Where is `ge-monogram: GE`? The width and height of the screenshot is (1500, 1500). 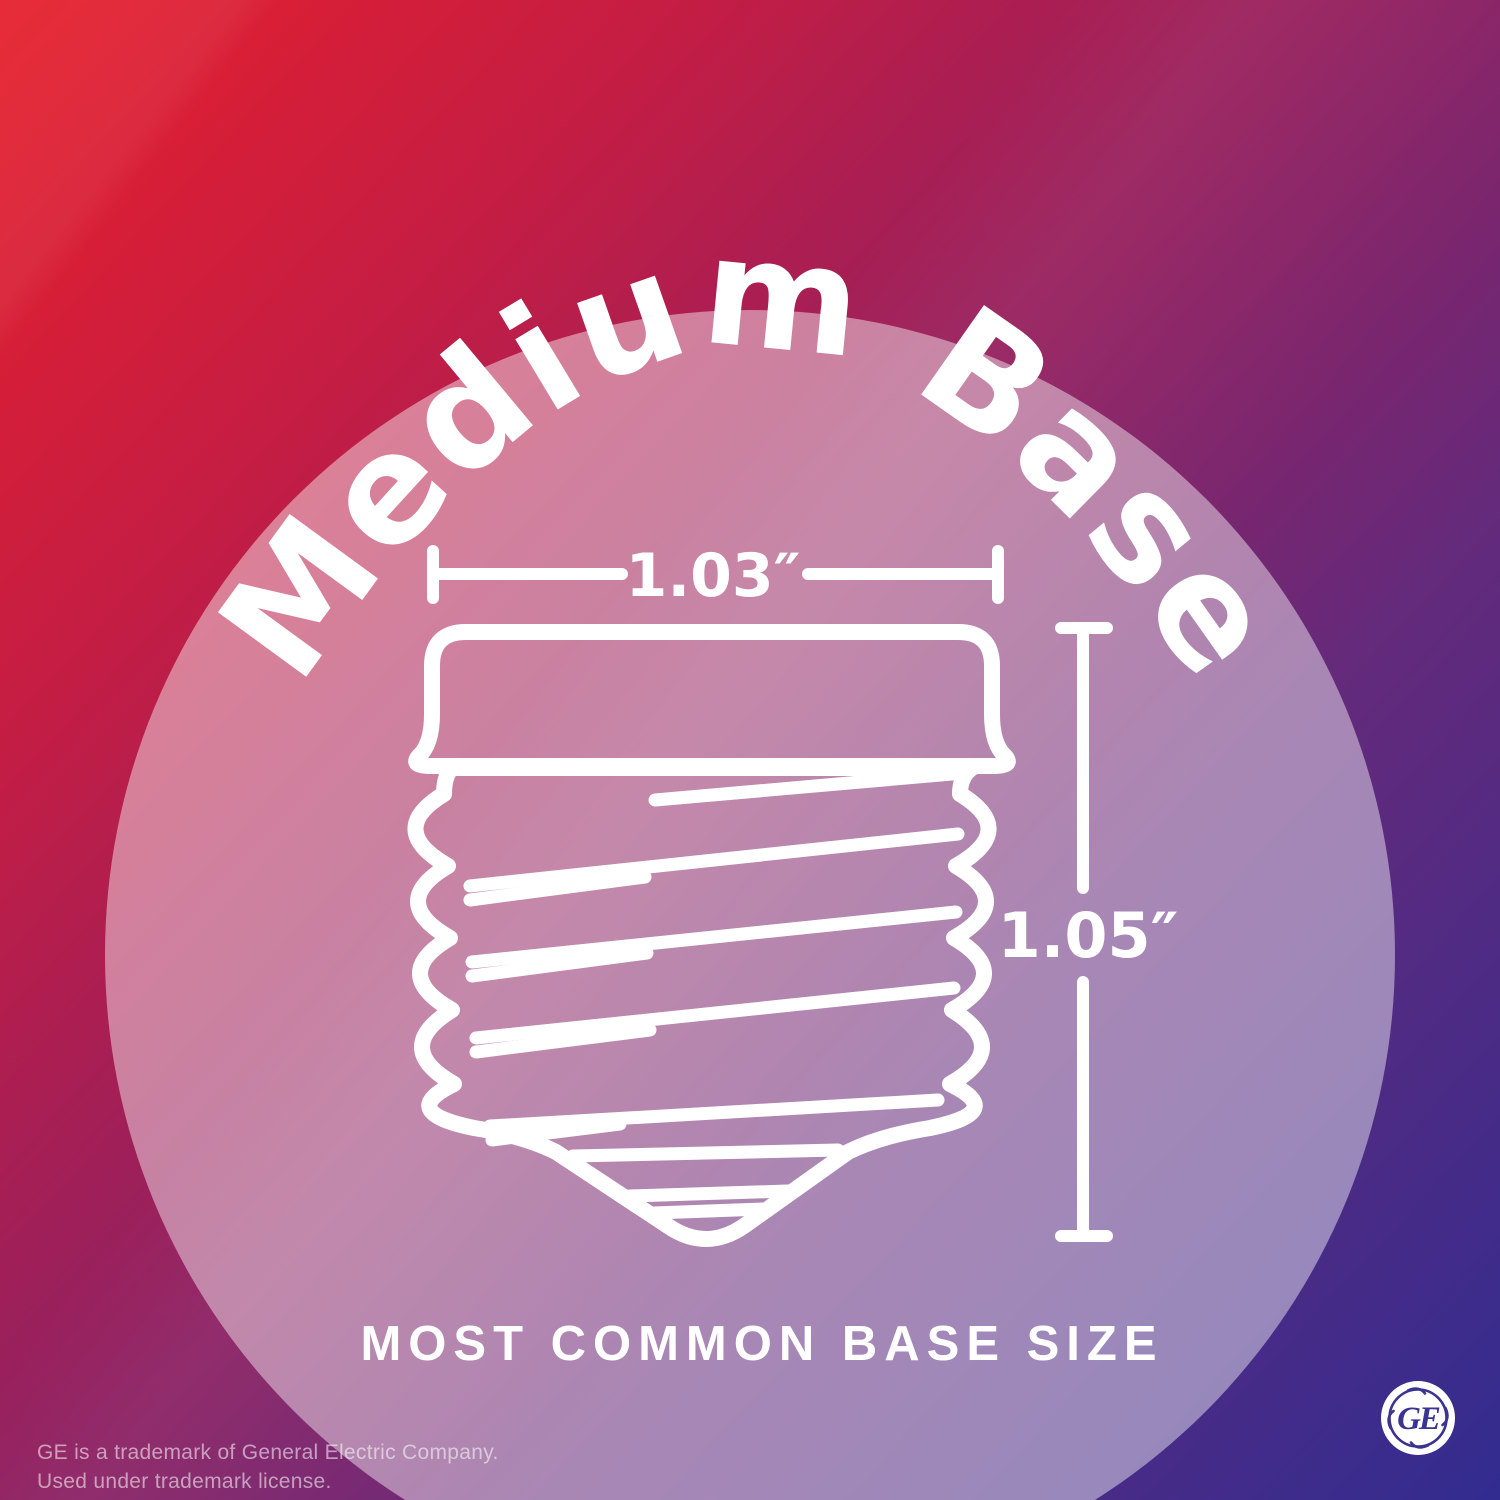
ge-monogram: GE is located at coordinates (1418, 1419).